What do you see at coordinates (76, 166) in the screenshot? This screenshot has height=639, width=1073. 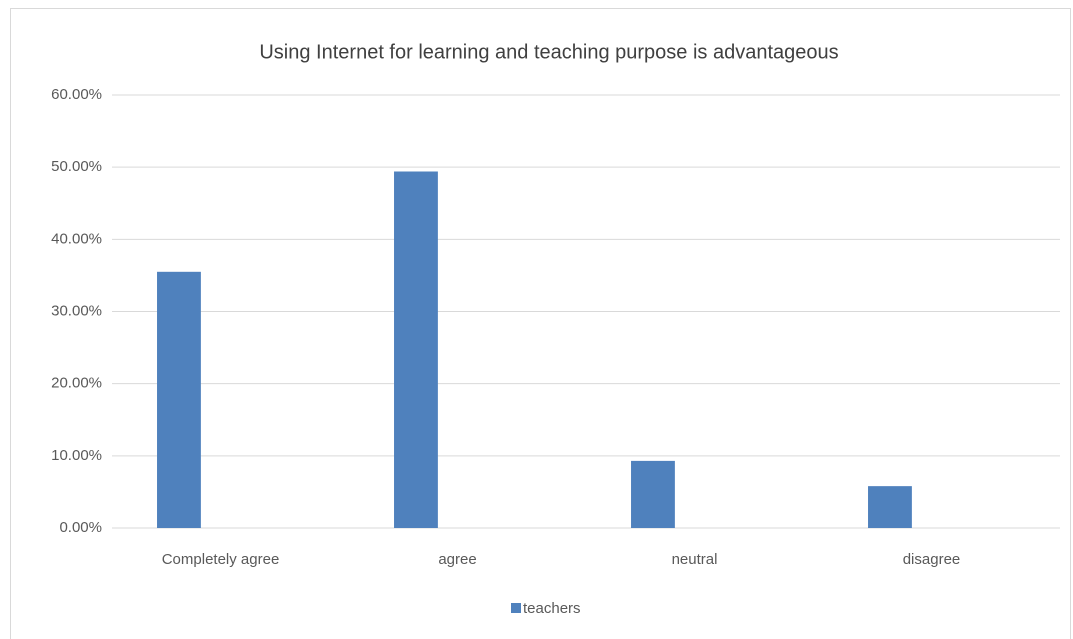 I see `y-tick-label: 50.00%` at bounding box center [76, 166].